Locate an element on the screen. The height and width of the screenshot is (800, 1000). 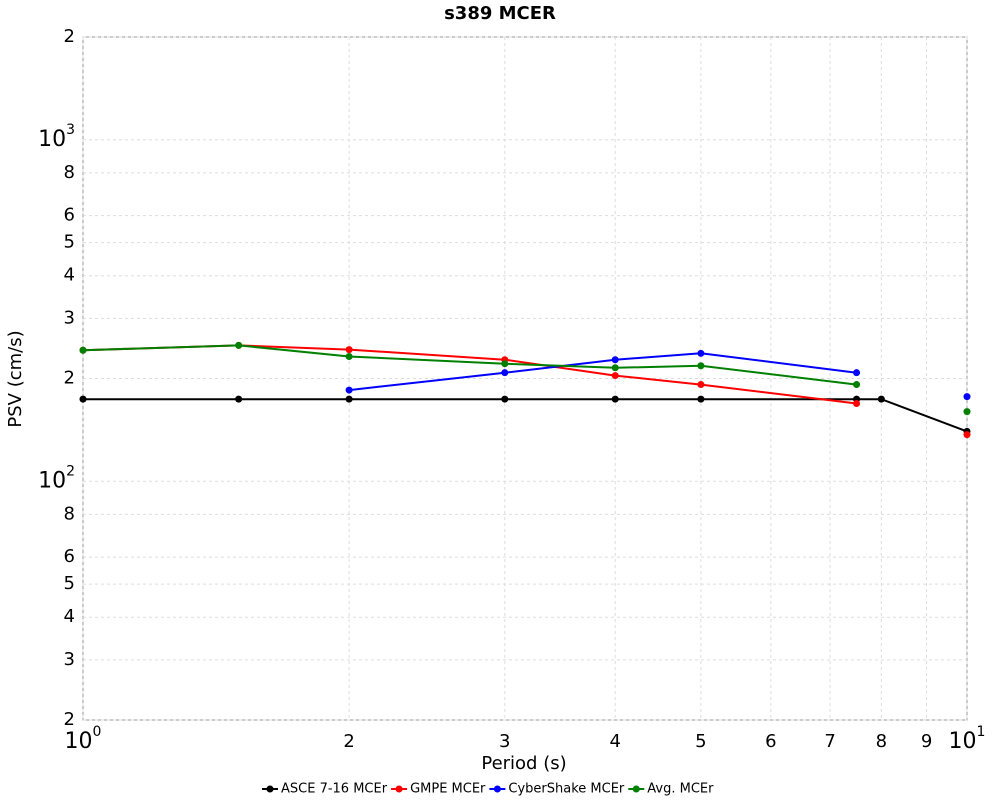
legend-label: CyberShake MCEr is located at coordinates (566, 789).